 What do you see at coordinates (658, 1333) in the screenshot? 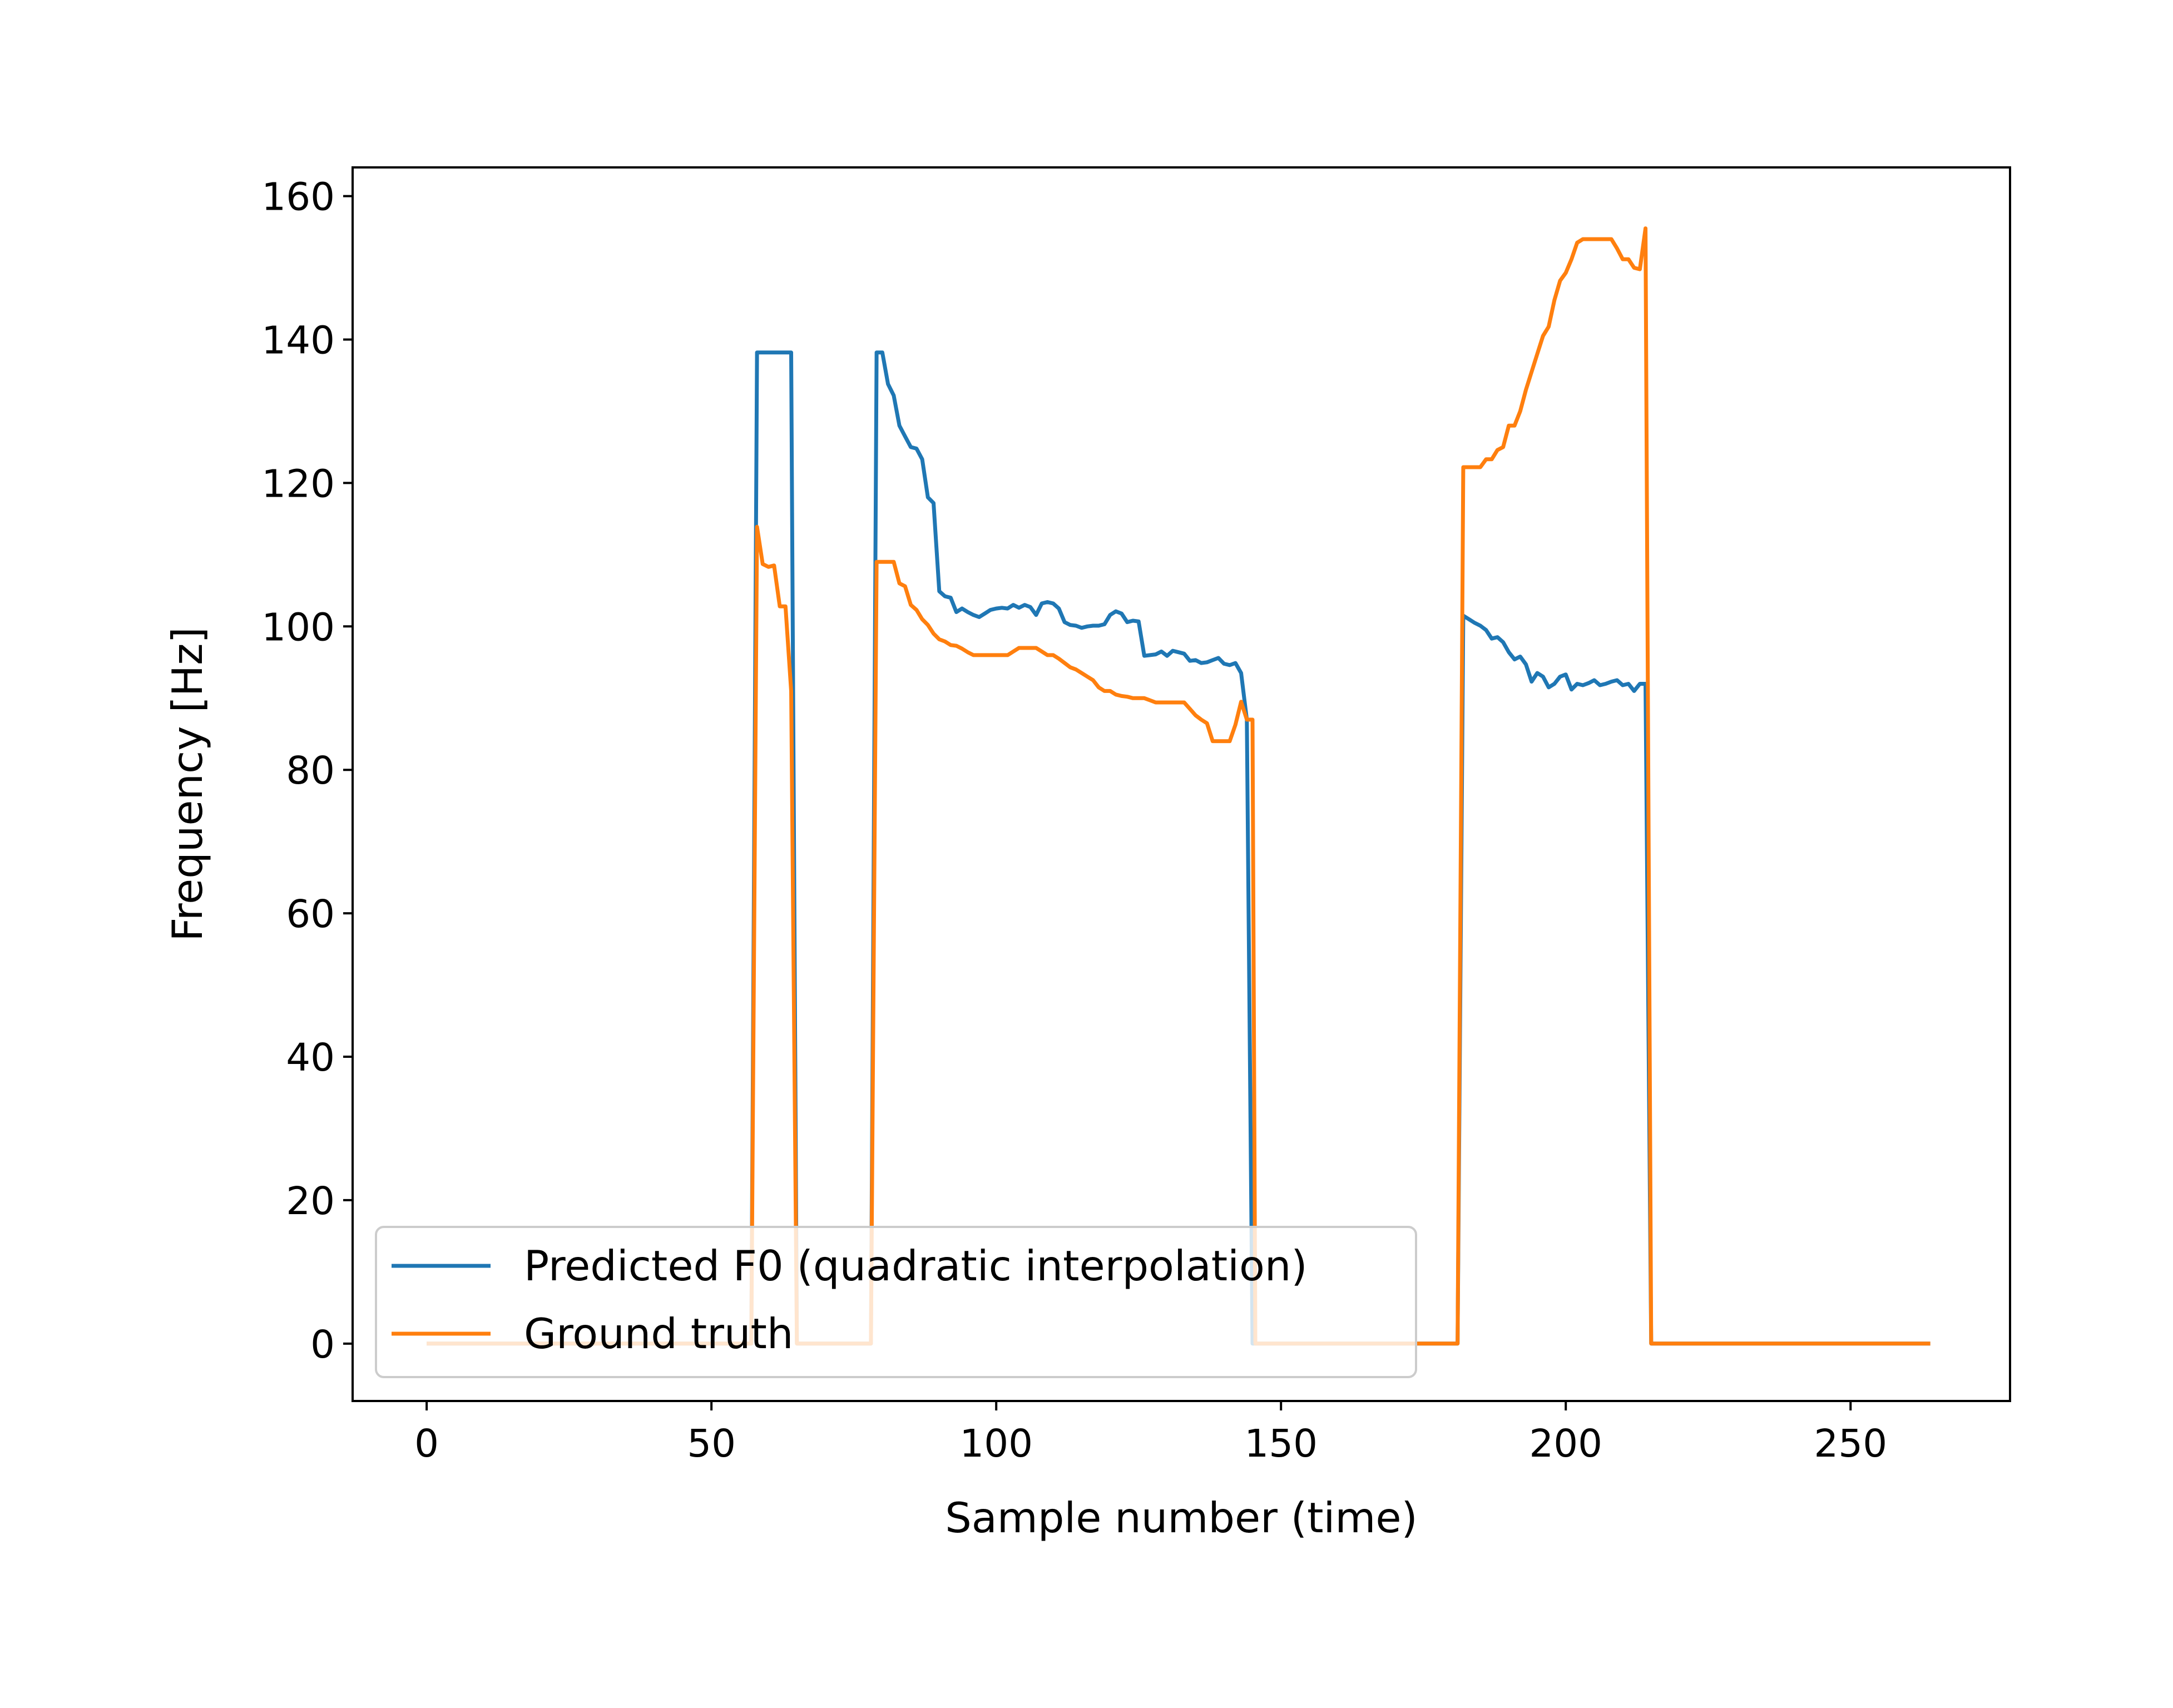
I see `legend-label-ground-truth: Ground truth` at bounding box center [658, 1333].